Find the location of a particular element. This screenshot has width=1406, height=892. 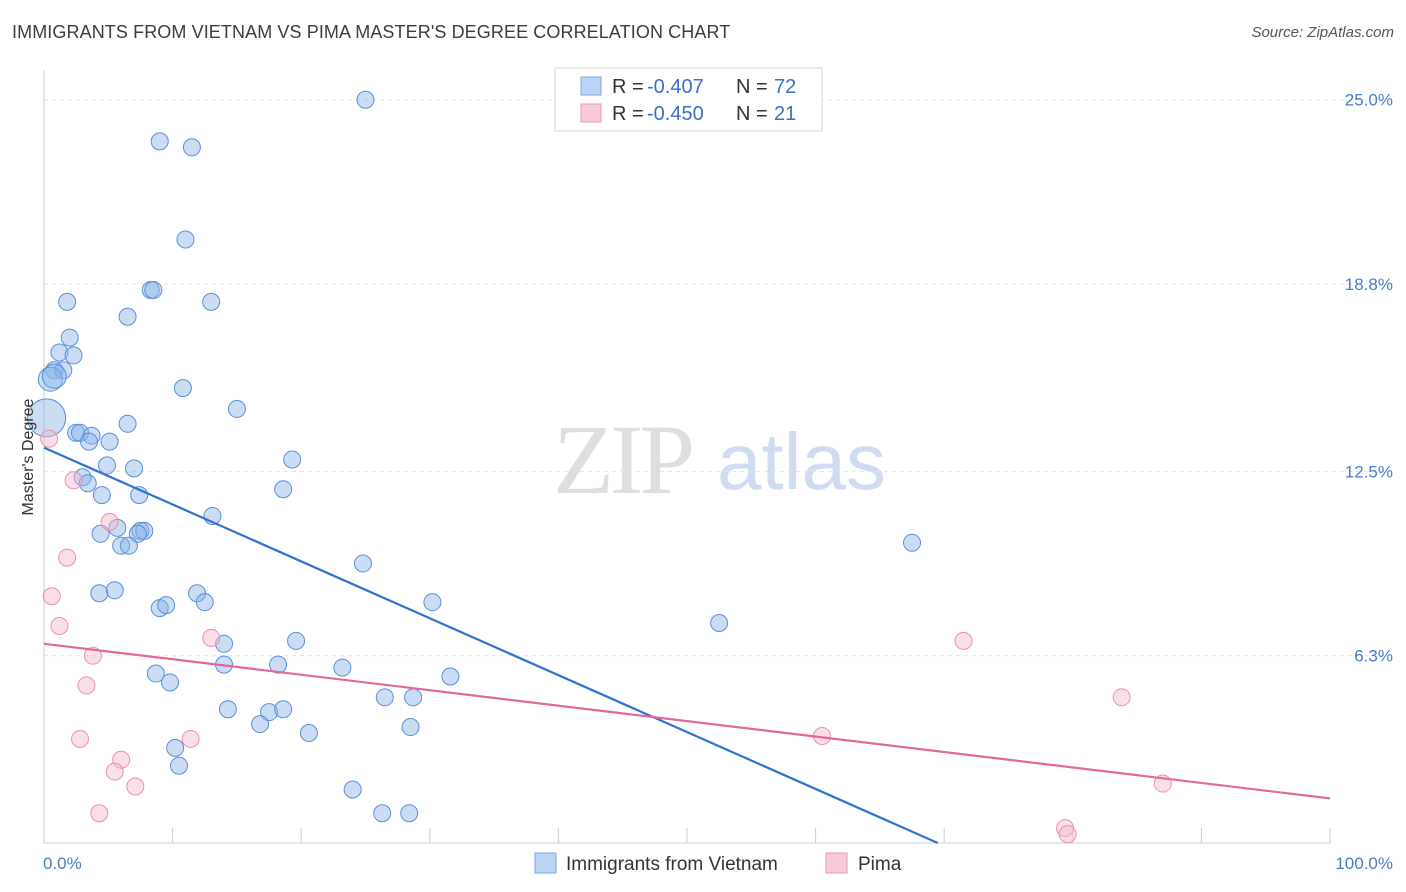

series-legend: Immigrants from Vietnam Pima is located at coordinates (718, 863).